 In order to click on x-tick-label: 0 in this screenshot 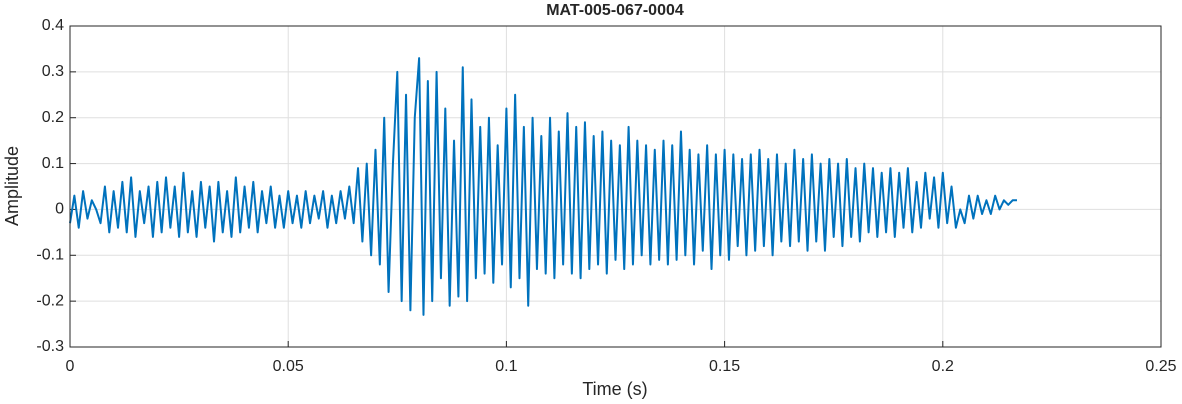, I will do `click(70, 366)`.